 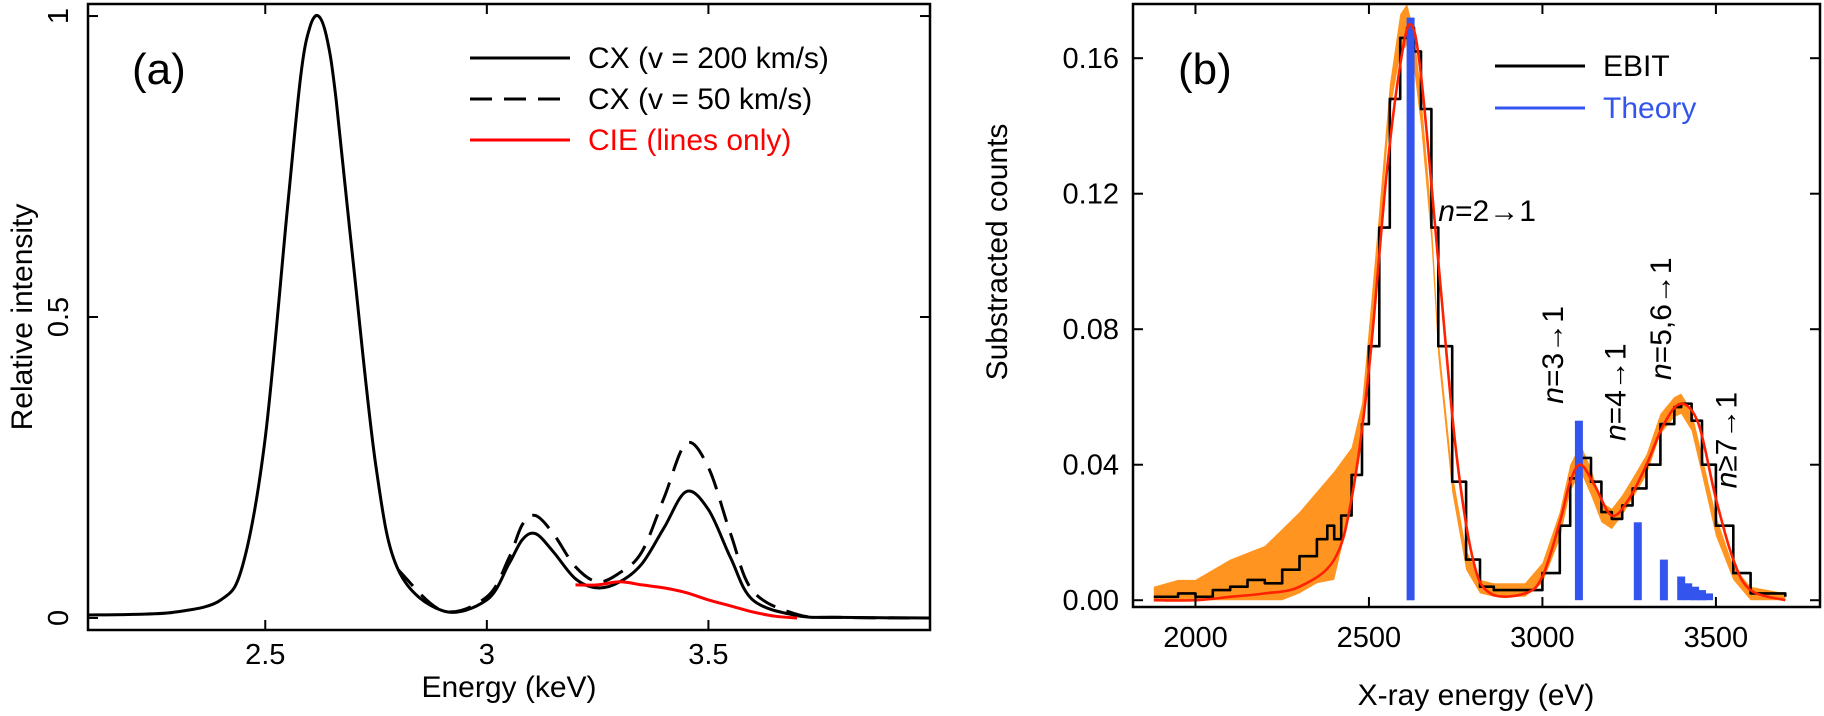 What do you see at coordinates (1727, 440) in the screenshot?
I see `panel-b-annotation-4: n≥7→1` at bounding box center [1727, 440].